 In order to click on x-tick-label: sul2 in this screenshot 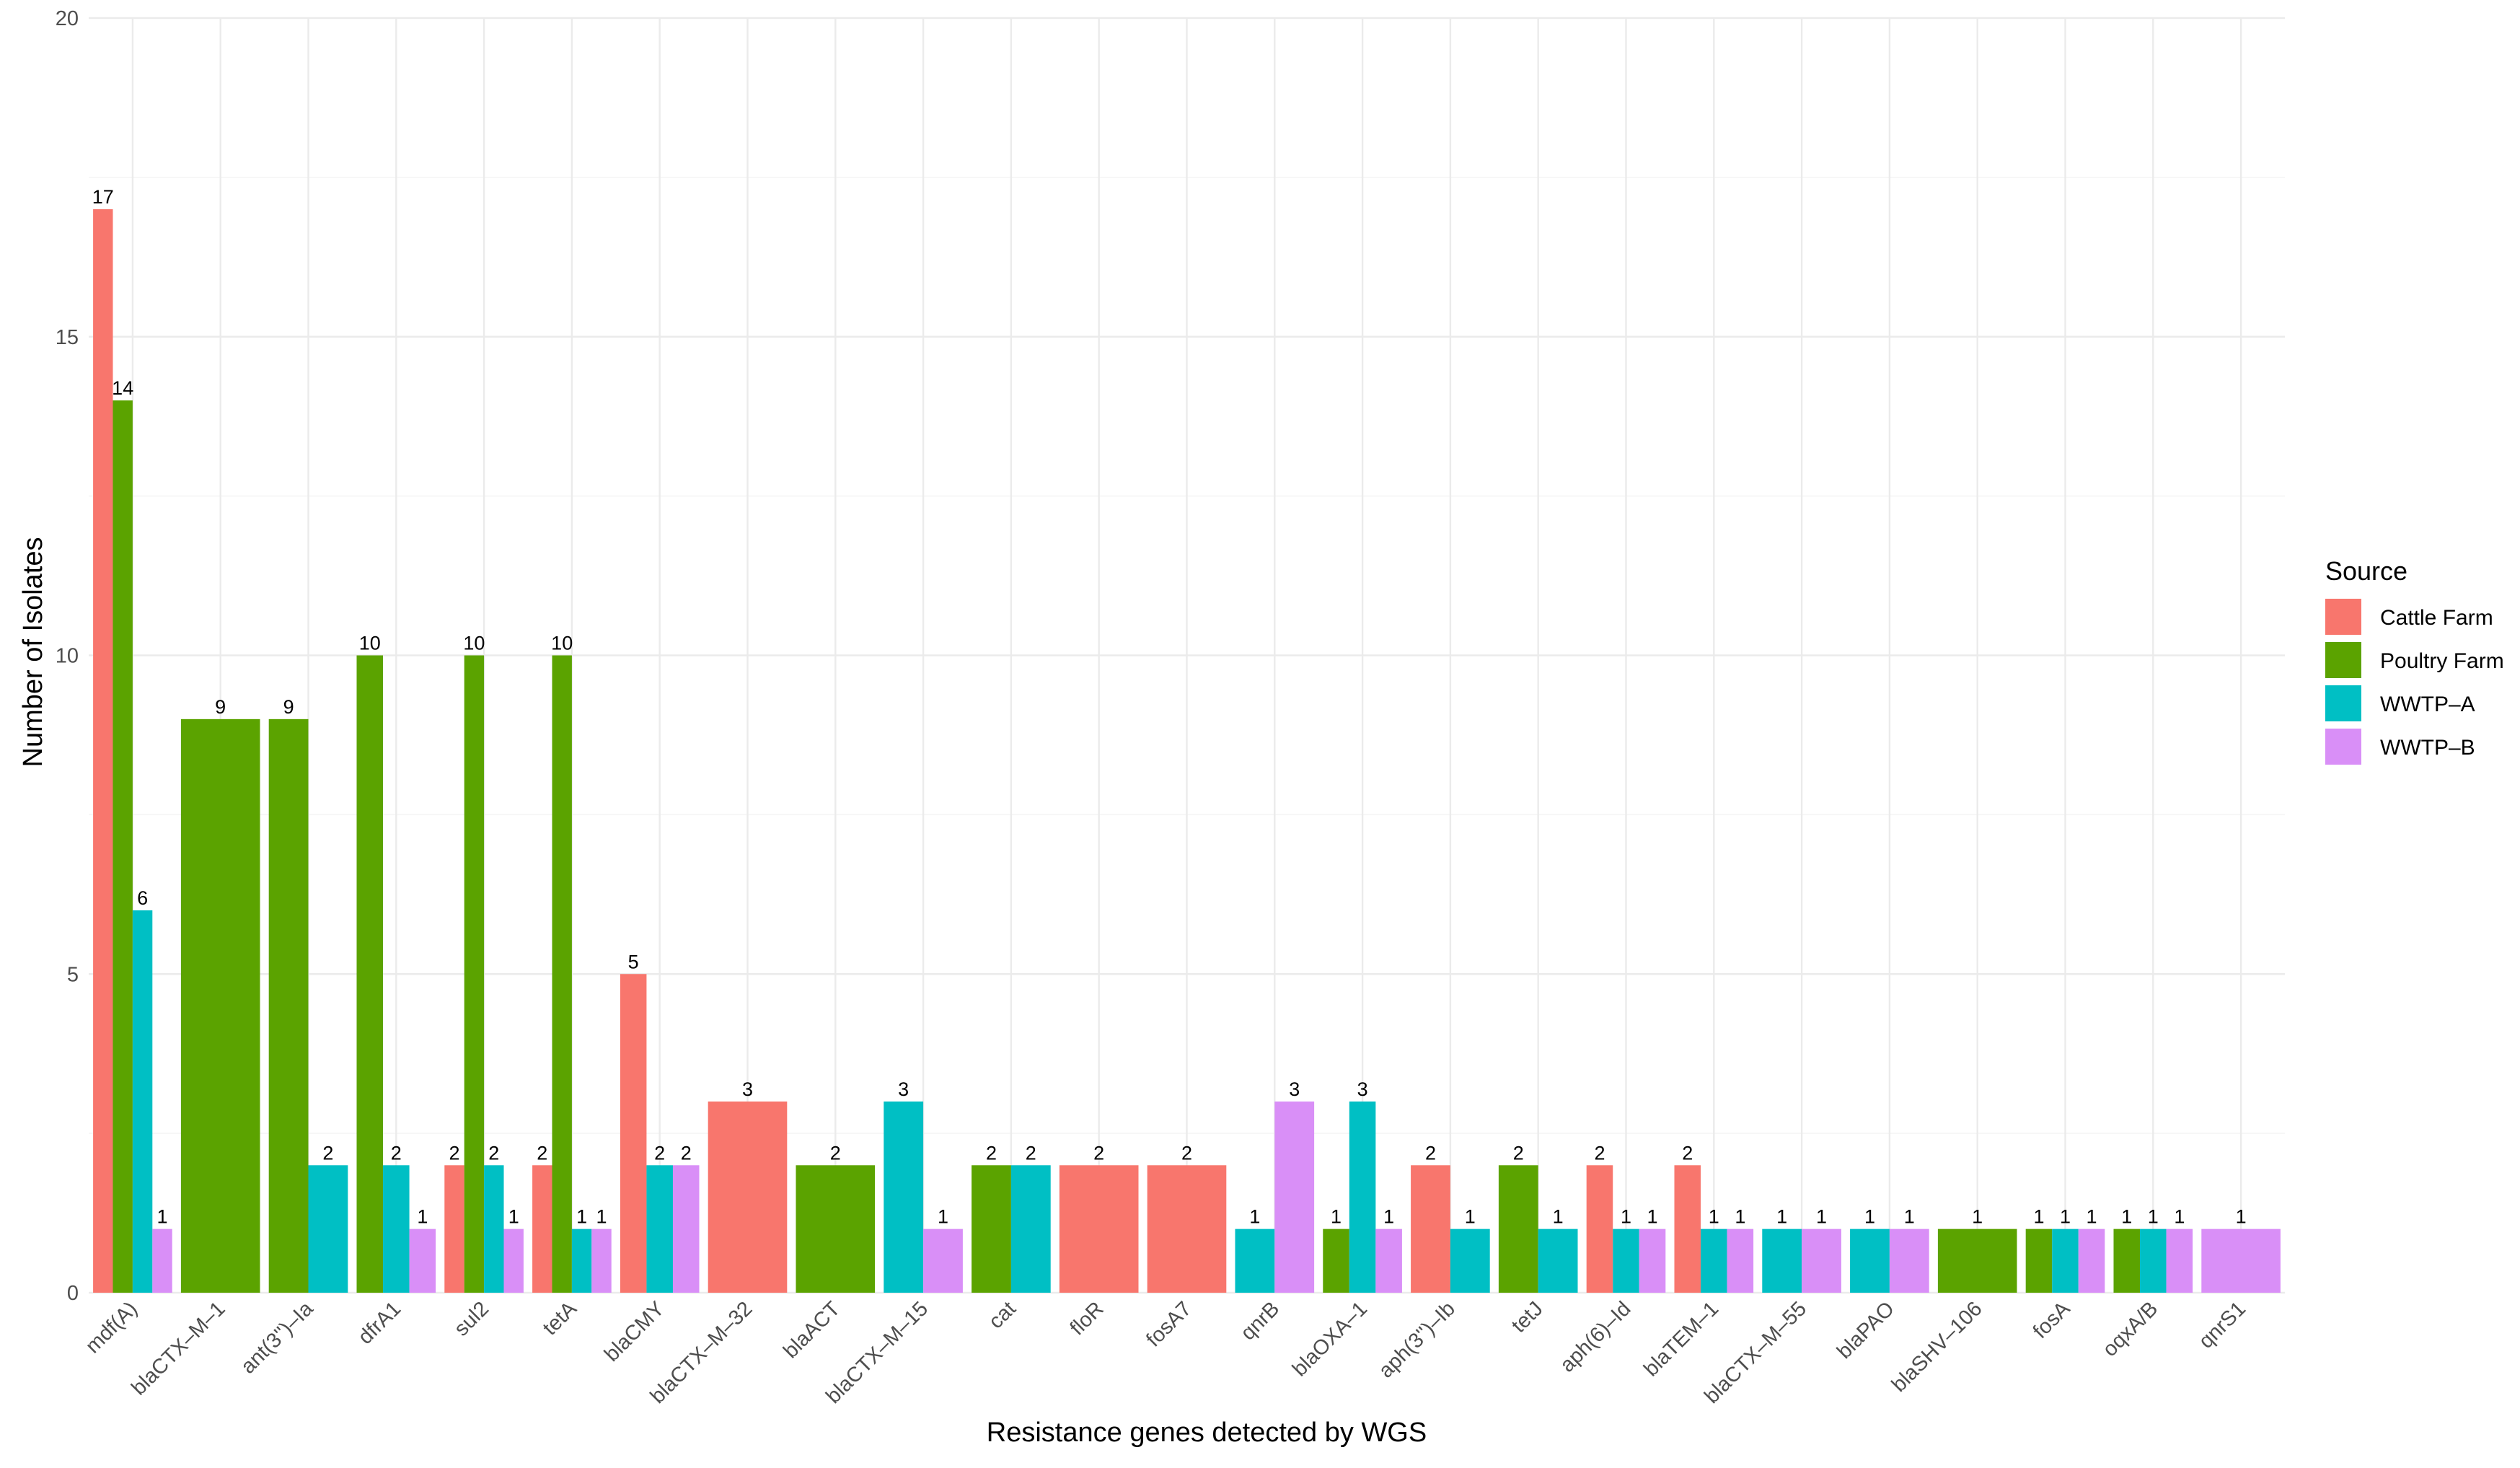, I will do `click(471, 1318)`.